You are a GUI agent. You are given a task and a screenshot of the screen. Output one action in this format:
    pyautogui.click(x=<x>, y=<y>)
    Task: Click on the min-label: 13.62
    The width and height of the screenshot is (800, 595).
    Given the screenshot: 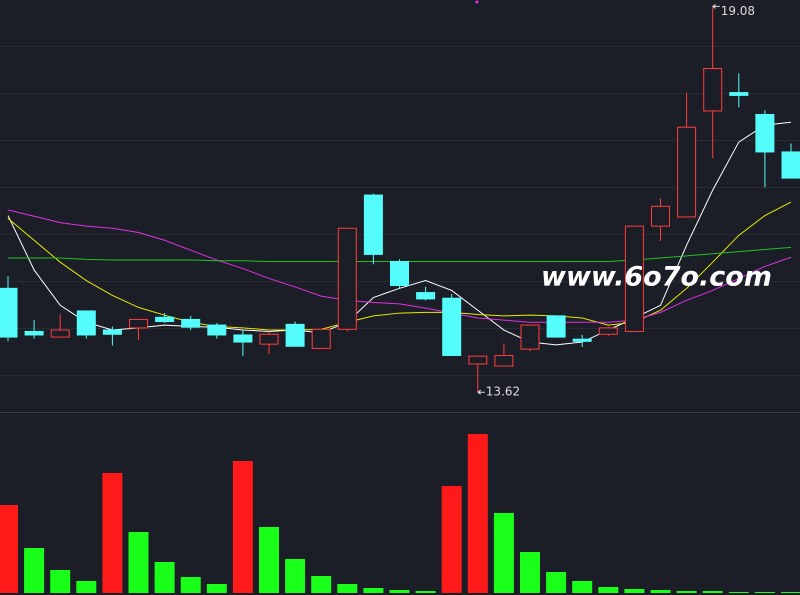 What is the action you would take?
    pyautogui.click(x=503, y=392)
    